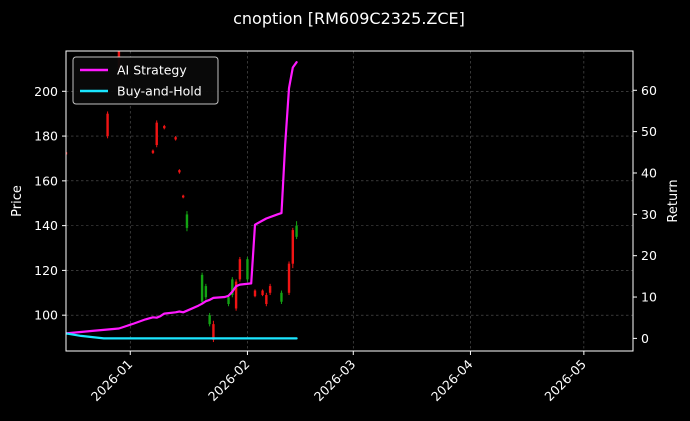 The height and width of the screenshot is (421, 690). I want to click on chart-title: cnoption [RM609C2325.ZCE], so click(349, 18).